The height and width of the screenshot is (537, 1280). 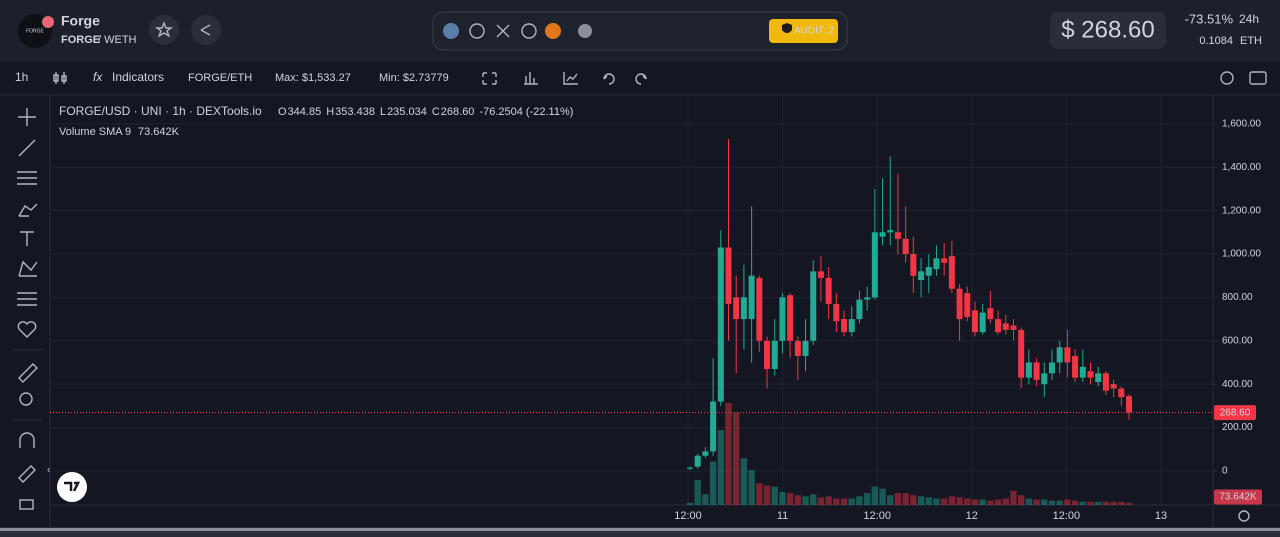 What do you see at coordinates (138, 77) in the screenshot?
I see `indicators-button: Indicators` at bounding box center [138, 77].